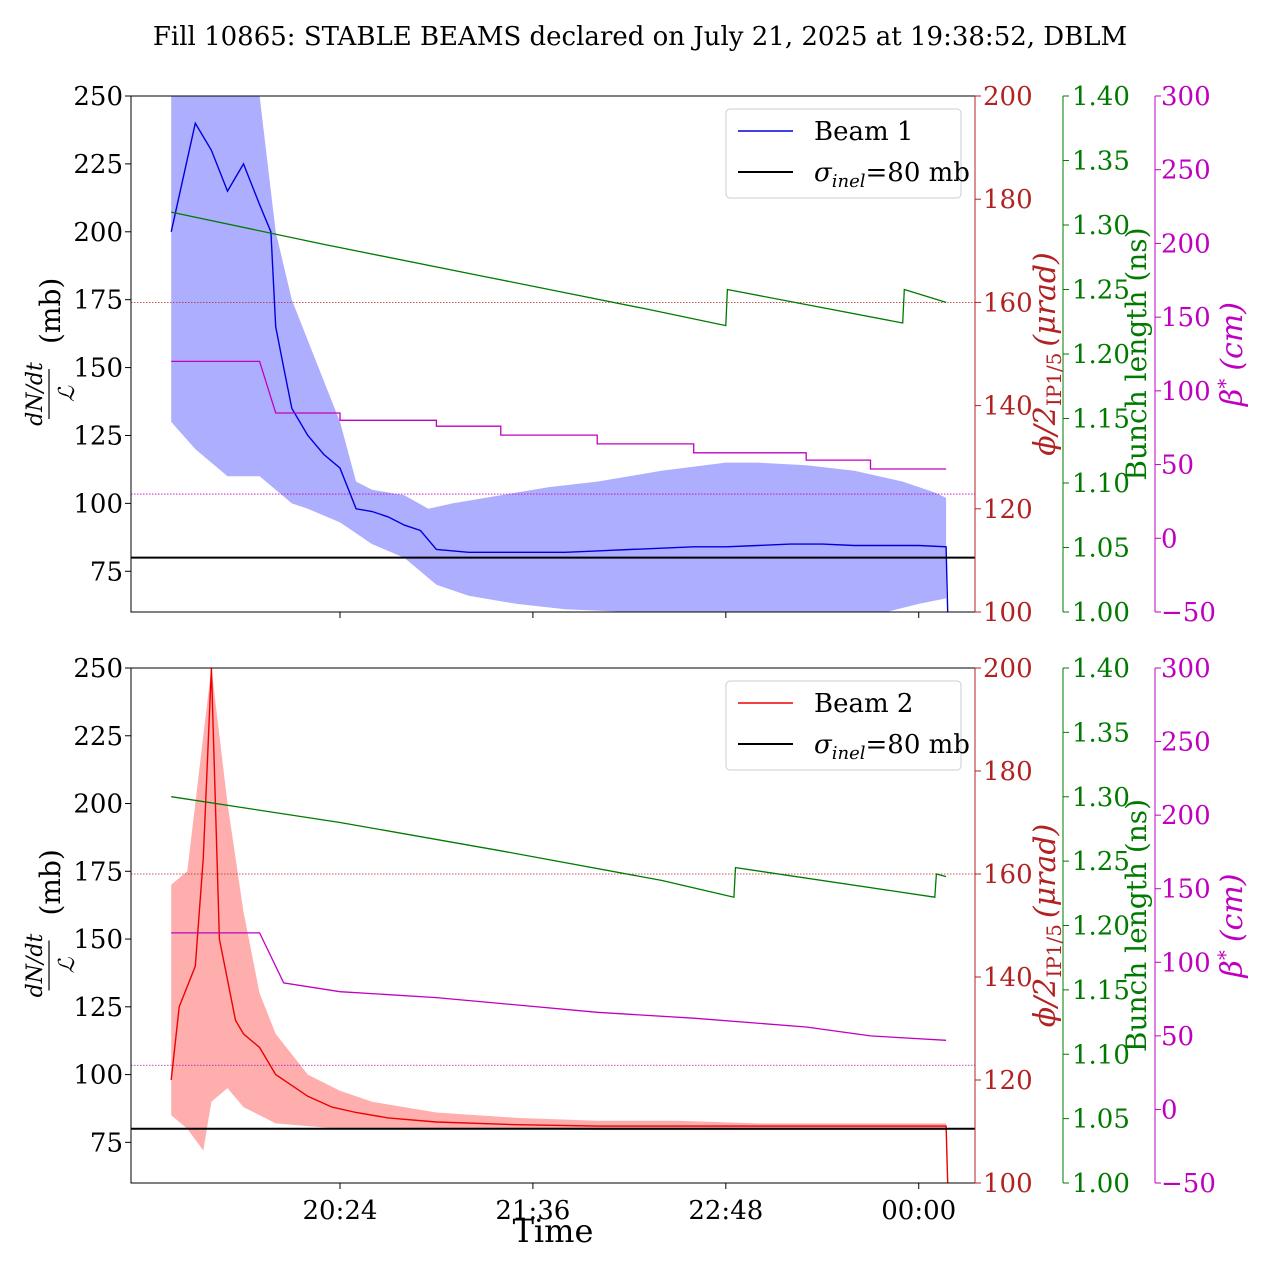 This screenshot has width=1280, height=1280. What do you see at coordinates (918, 173) in the screenshot?
I see `legend-sigma-value: =80 mb` at bounding box center [918, 173].